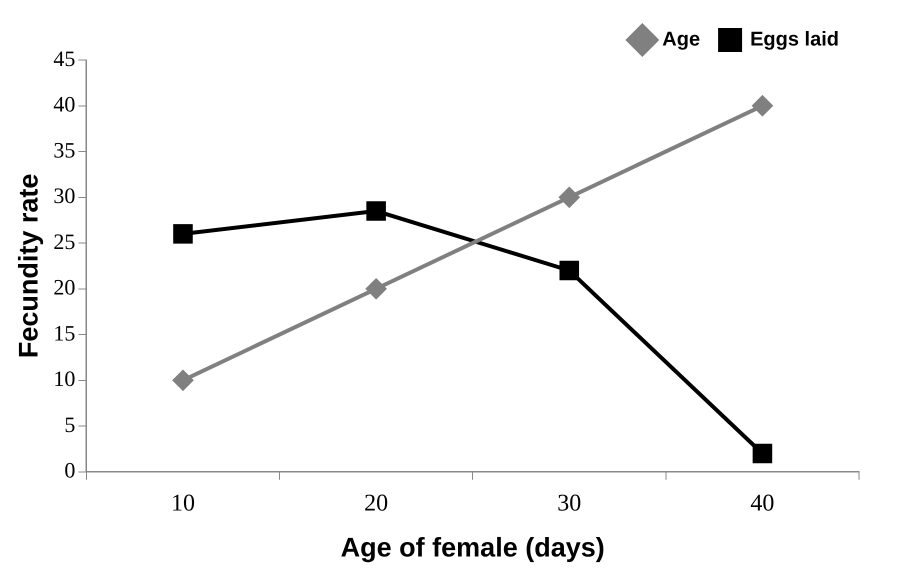 The width and height of the screenshot is (899, 579). What do you see at coordinates (70, 470) in the screenshot?
I see `y-tick-label: 0` at bounding box center [70, 470].